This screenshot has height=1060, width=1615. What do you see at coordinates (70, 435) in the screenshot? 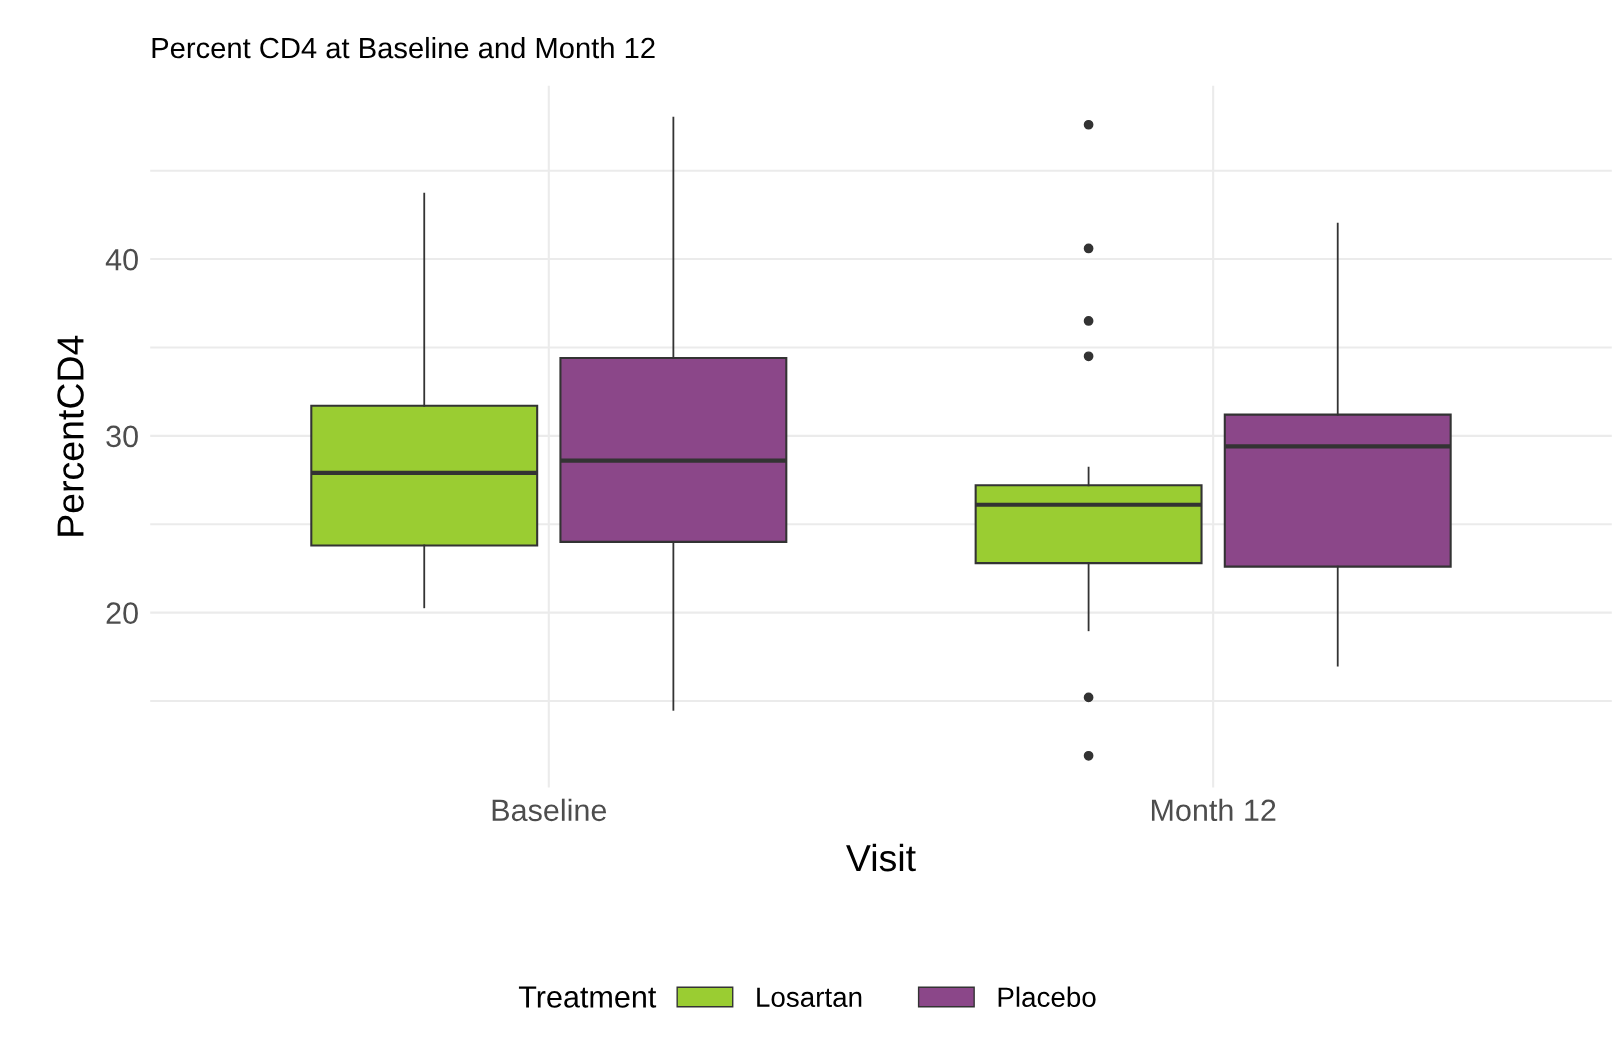
I see `y-axis-title: PercentCD4` at bounding box center [70, 435].